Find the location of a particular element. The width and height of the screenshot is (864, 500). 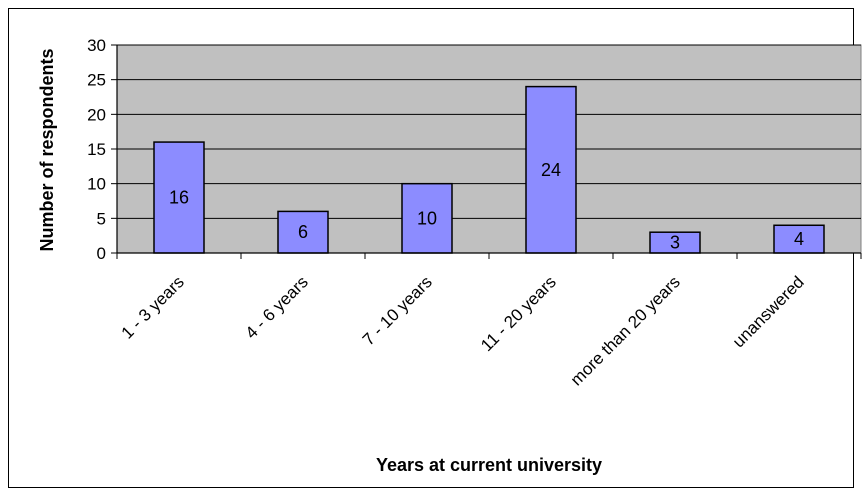

data-label: 3 is located at coordinates (675, 243).